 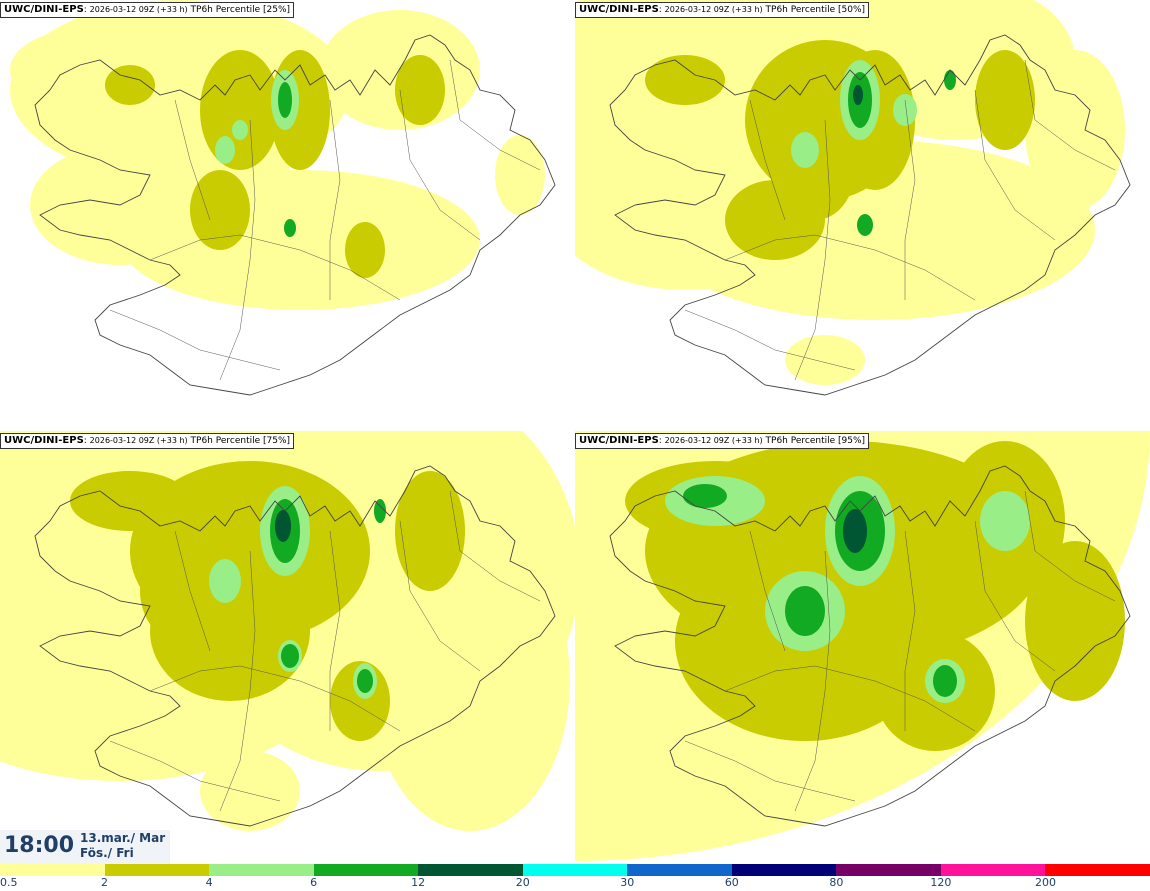 I want to click on colorbar-tick-label: 200, so click(x=1045, y=882).